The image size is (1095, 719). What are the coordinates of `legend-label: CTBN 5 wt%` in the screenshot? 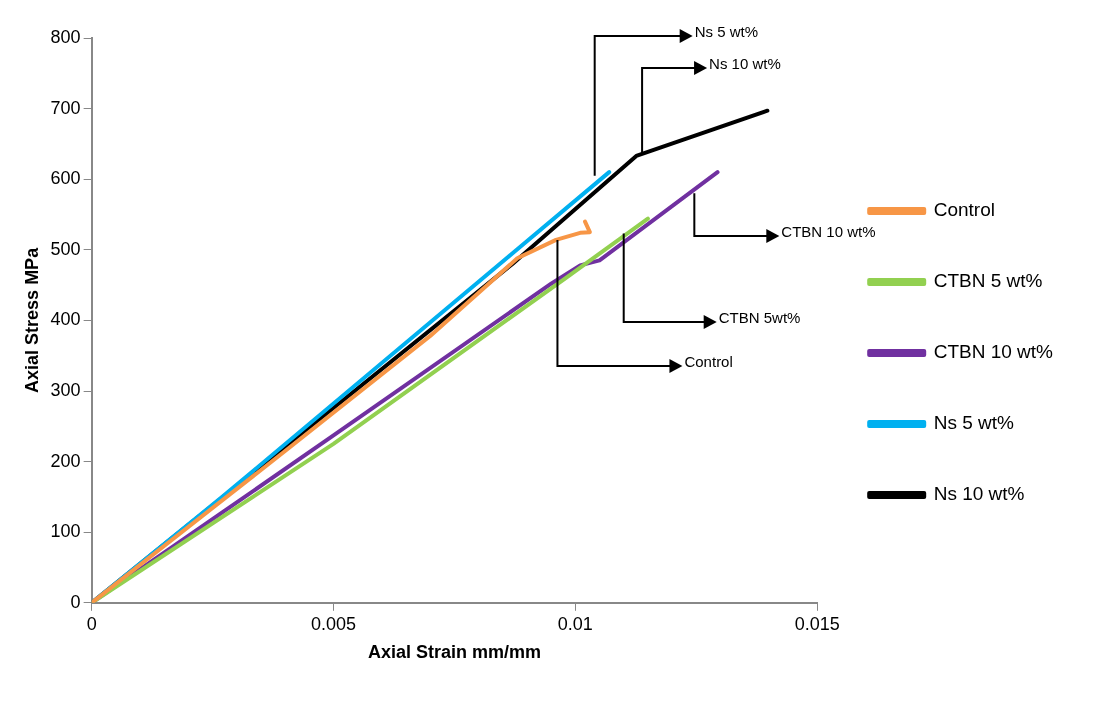 It's located at (988, 281).